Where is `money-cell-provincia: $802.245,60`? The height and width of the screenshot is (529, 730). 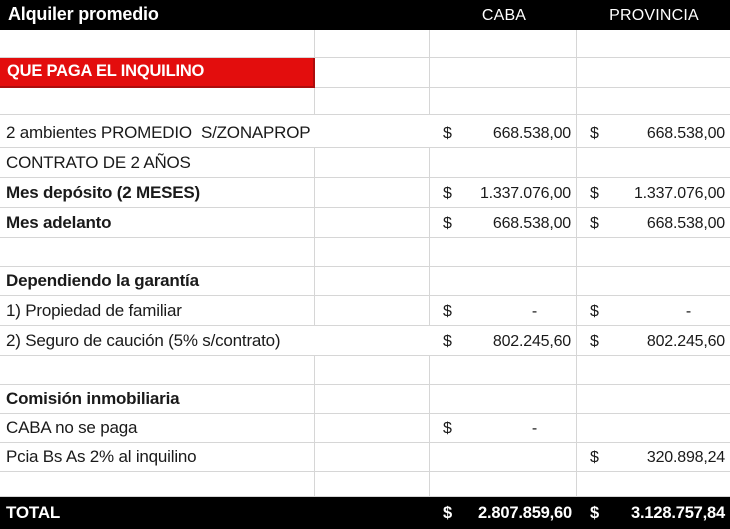
money-cell-provincia: $802.245,60 is located at coordinates (653, 341).